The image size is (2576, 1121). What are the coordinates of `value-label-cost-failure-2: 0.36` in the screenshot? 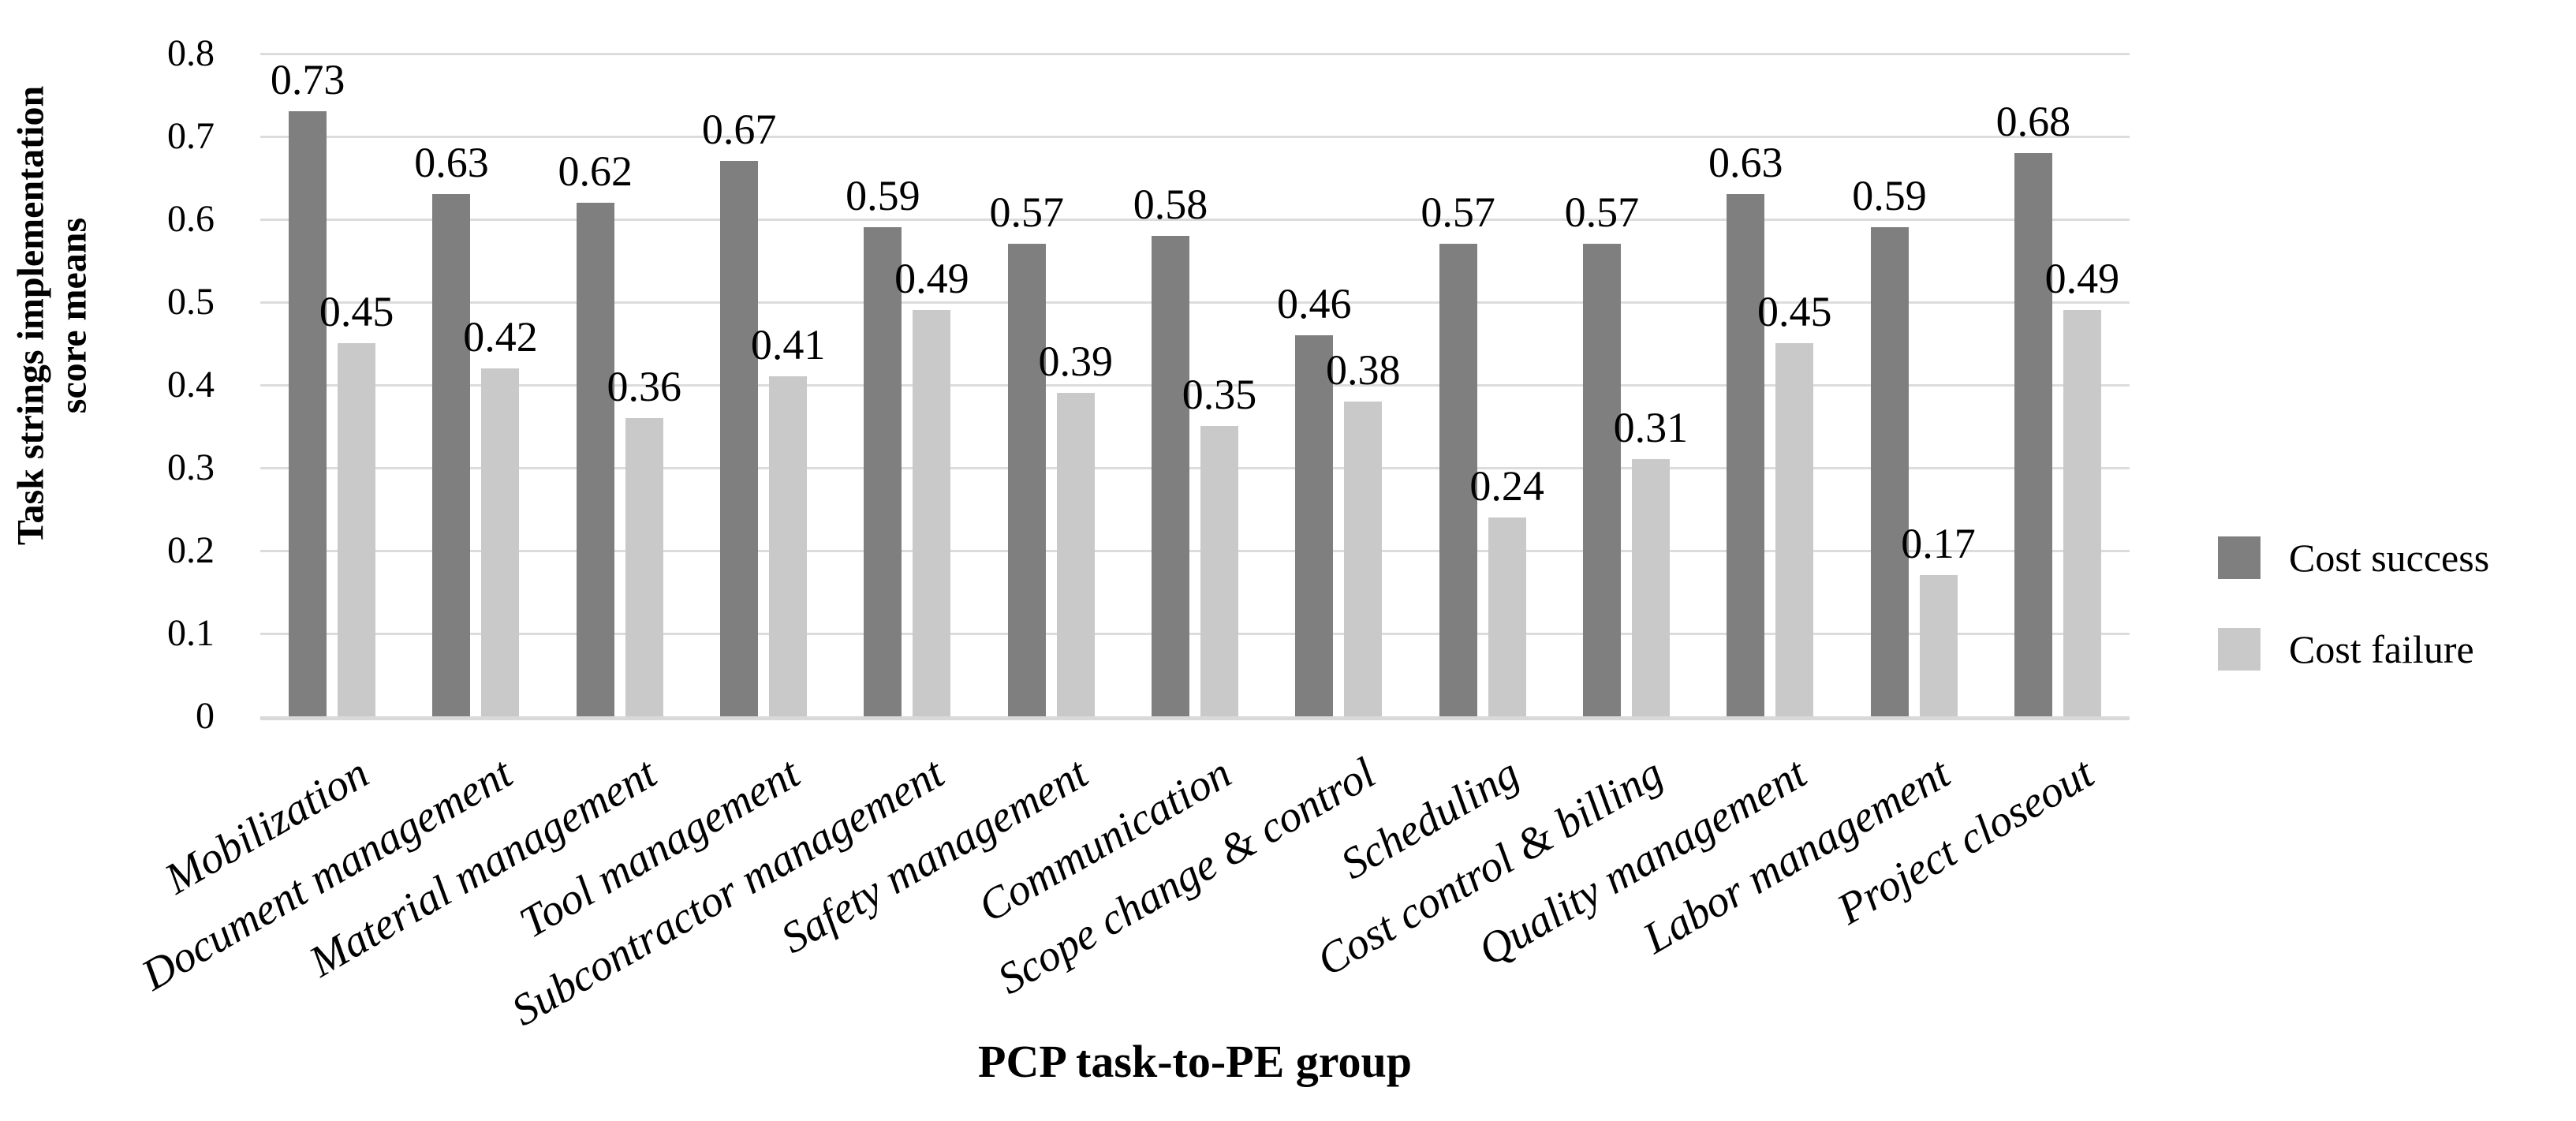 It's located at (644, 386).